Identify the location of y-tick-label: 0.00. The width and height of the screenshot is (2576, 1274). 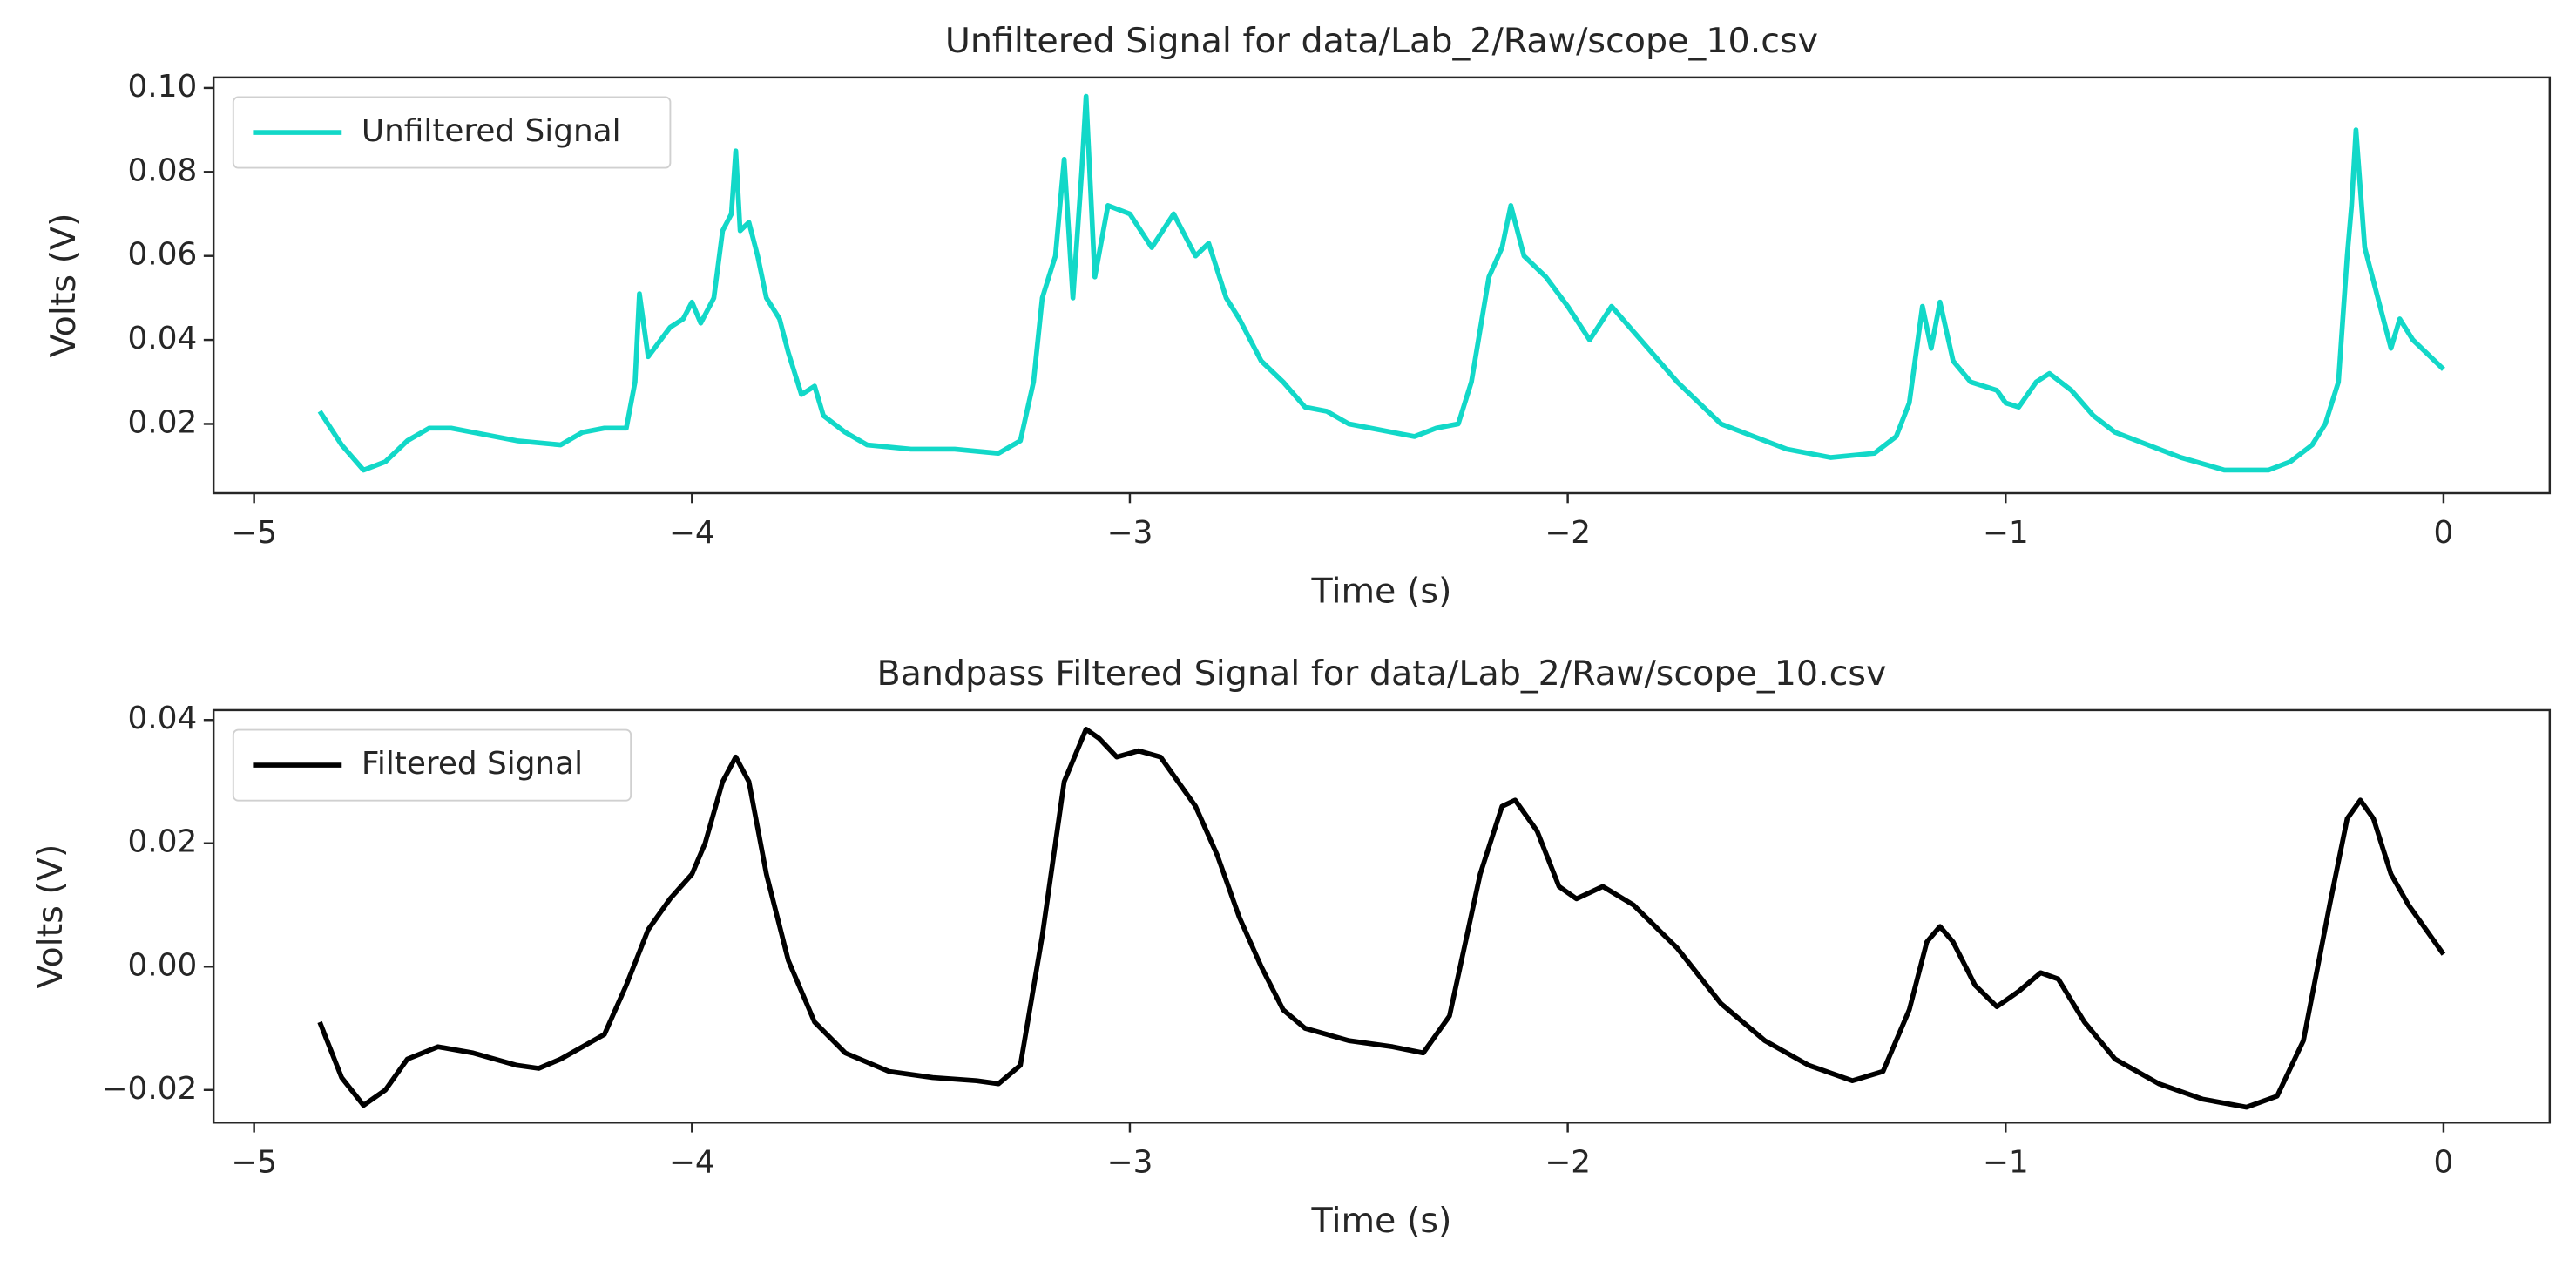
(163, 965).